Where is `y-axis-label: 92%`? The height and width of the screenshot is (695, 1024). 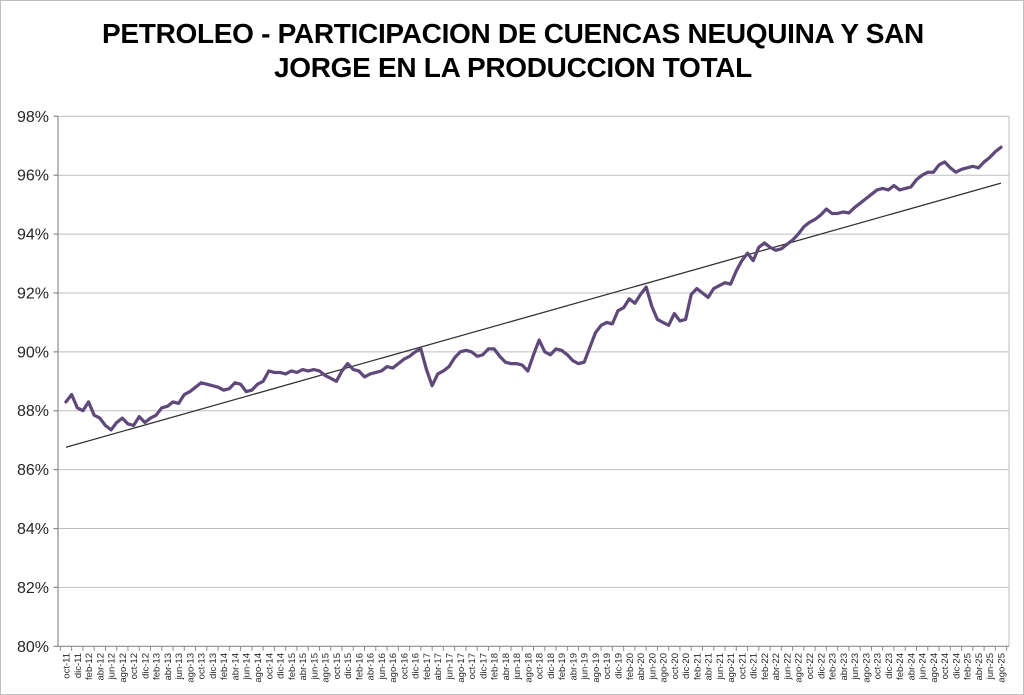 y-axis-label: 92% is located at coordinates (33, 293).